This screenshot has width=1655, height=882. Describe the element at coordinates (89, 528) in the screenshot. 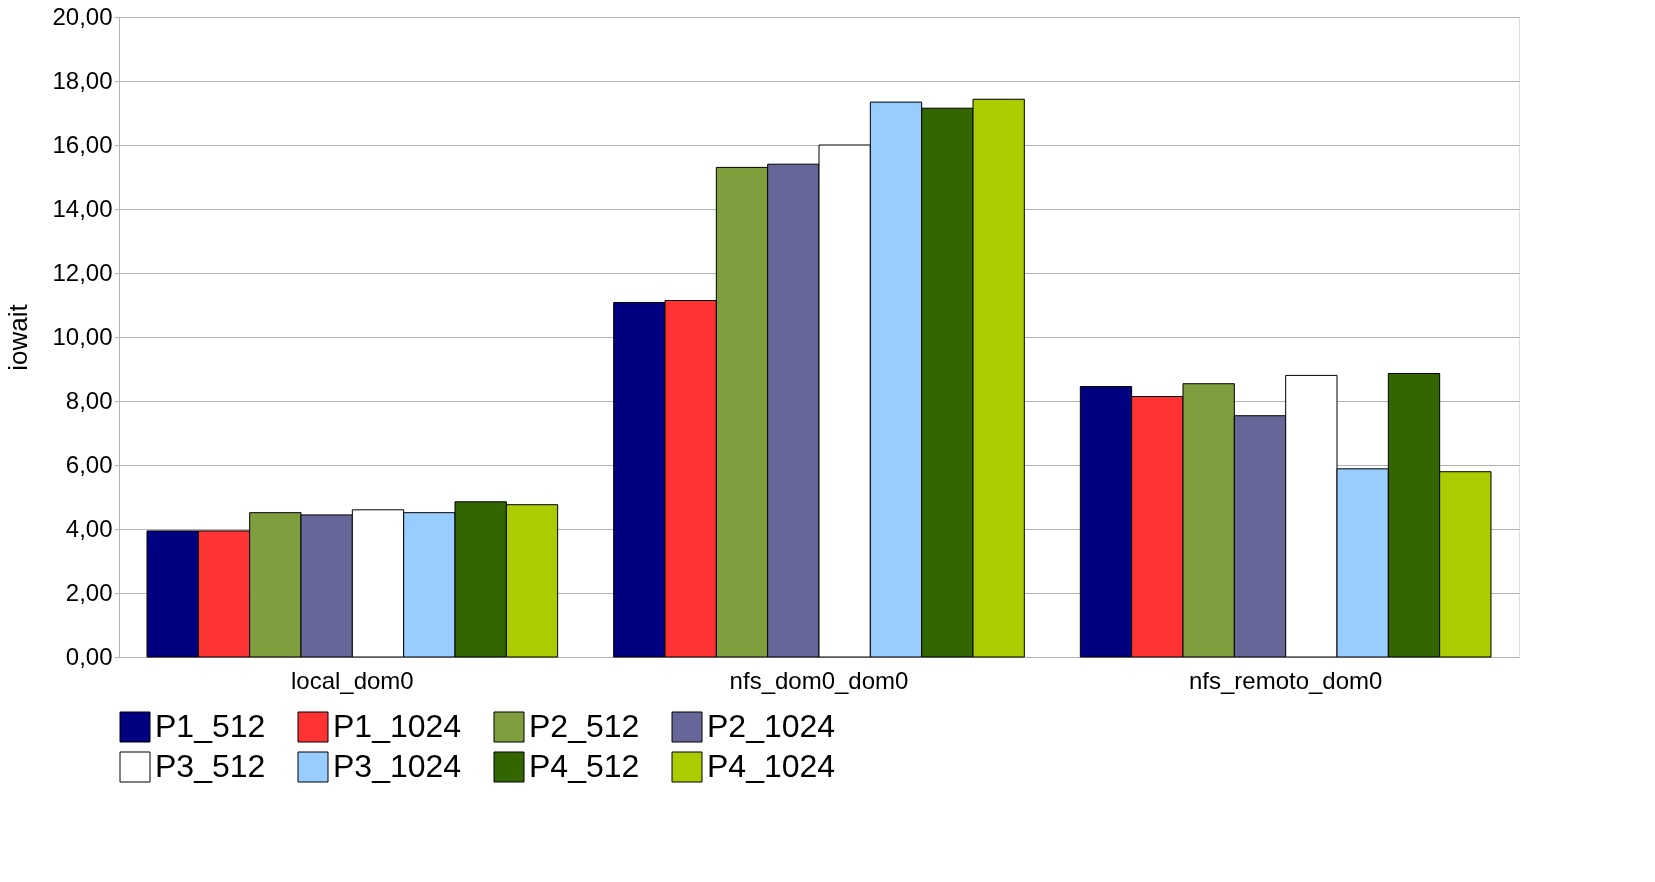

I see `y-tick-label: 4,00` at that location.